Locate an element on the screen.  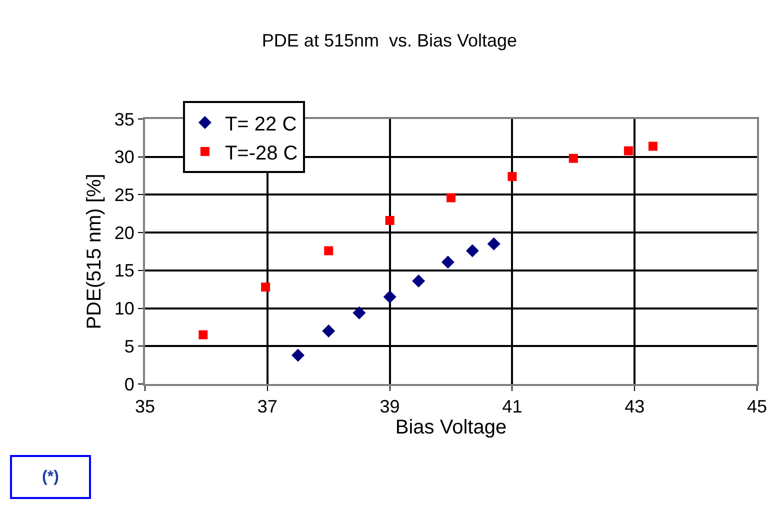
legend-label: T= 22 C is located at coordinates (260, 124).